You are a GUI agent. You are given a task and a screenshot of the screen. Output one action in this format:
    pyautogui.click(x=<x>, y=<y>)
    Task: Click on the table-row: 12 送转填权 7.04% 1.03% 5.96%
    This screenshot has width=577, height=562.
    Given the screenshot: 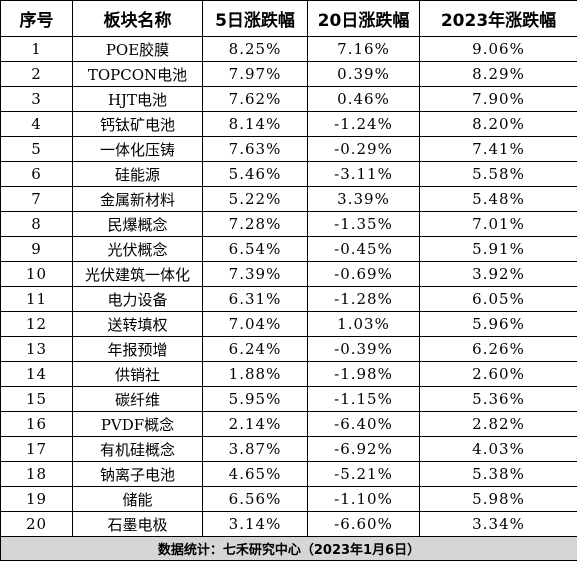 What is the action you would take?
    pyautogui.click(x=288, y=324)
    